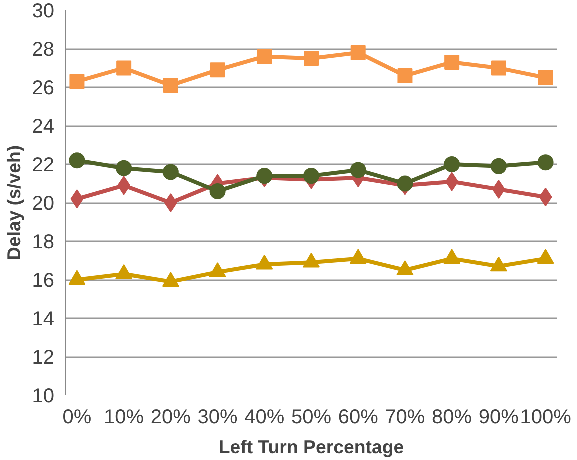  Describe the element at coordinates (405, 417) in the screenshot. I see `x-tick-label: 70%` at that location.